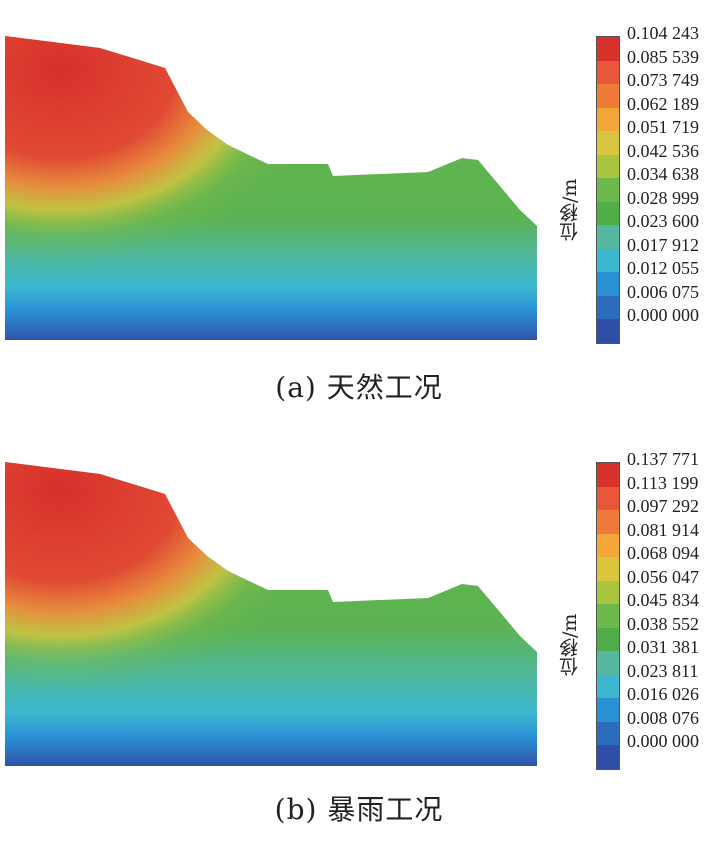 The height and width of the screenshot is (858, 718). What do you see at coordinates (663, 506) in the screenshot?
I see `legend-value: 0.097 292` at bounding box center [663, 506].